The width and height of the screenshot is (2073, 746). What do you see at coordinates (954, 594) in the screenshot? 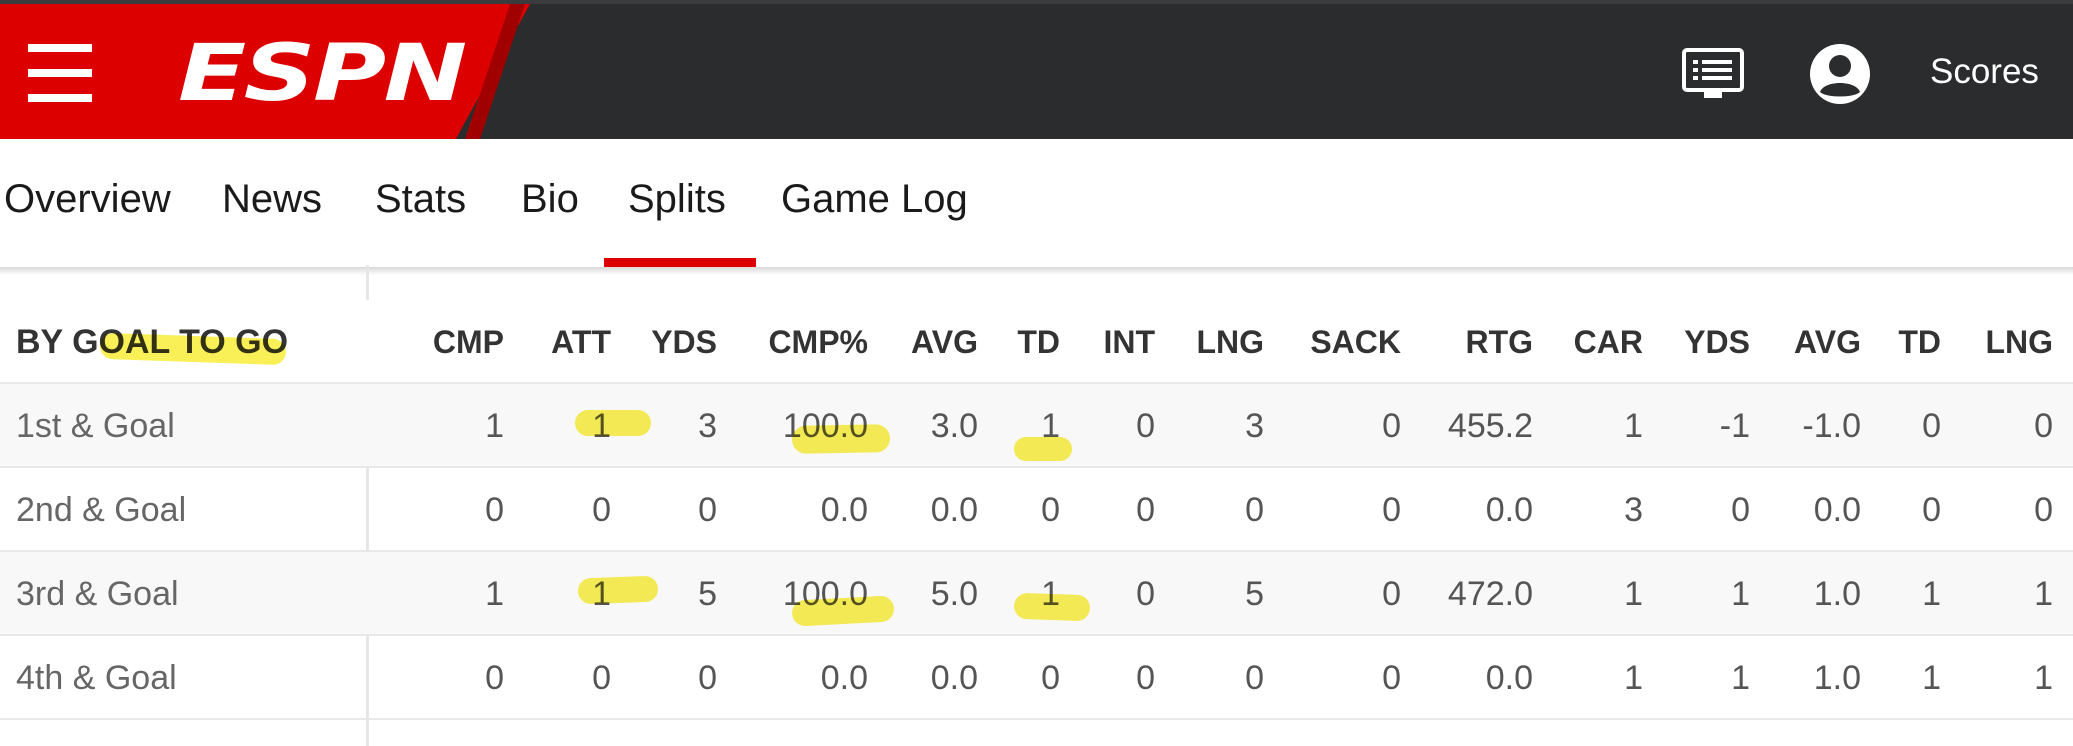
I see `table-cell: 5.0` at bounding box center [954, 594].